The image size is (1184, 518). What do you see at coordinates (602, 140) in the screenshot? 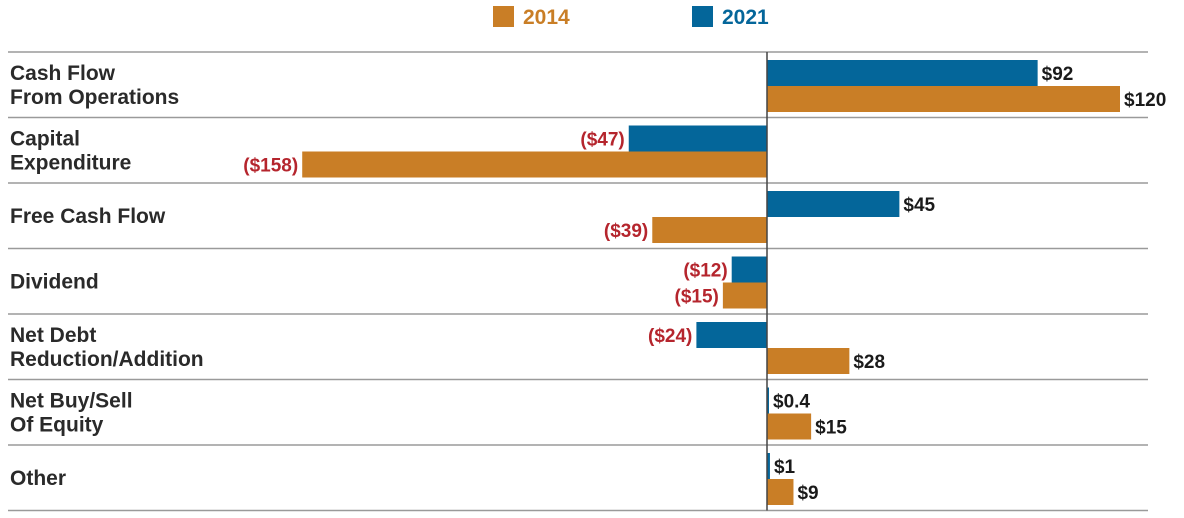
I see `value-label-2021-1: ($47)` at bounding box center [602, 140].